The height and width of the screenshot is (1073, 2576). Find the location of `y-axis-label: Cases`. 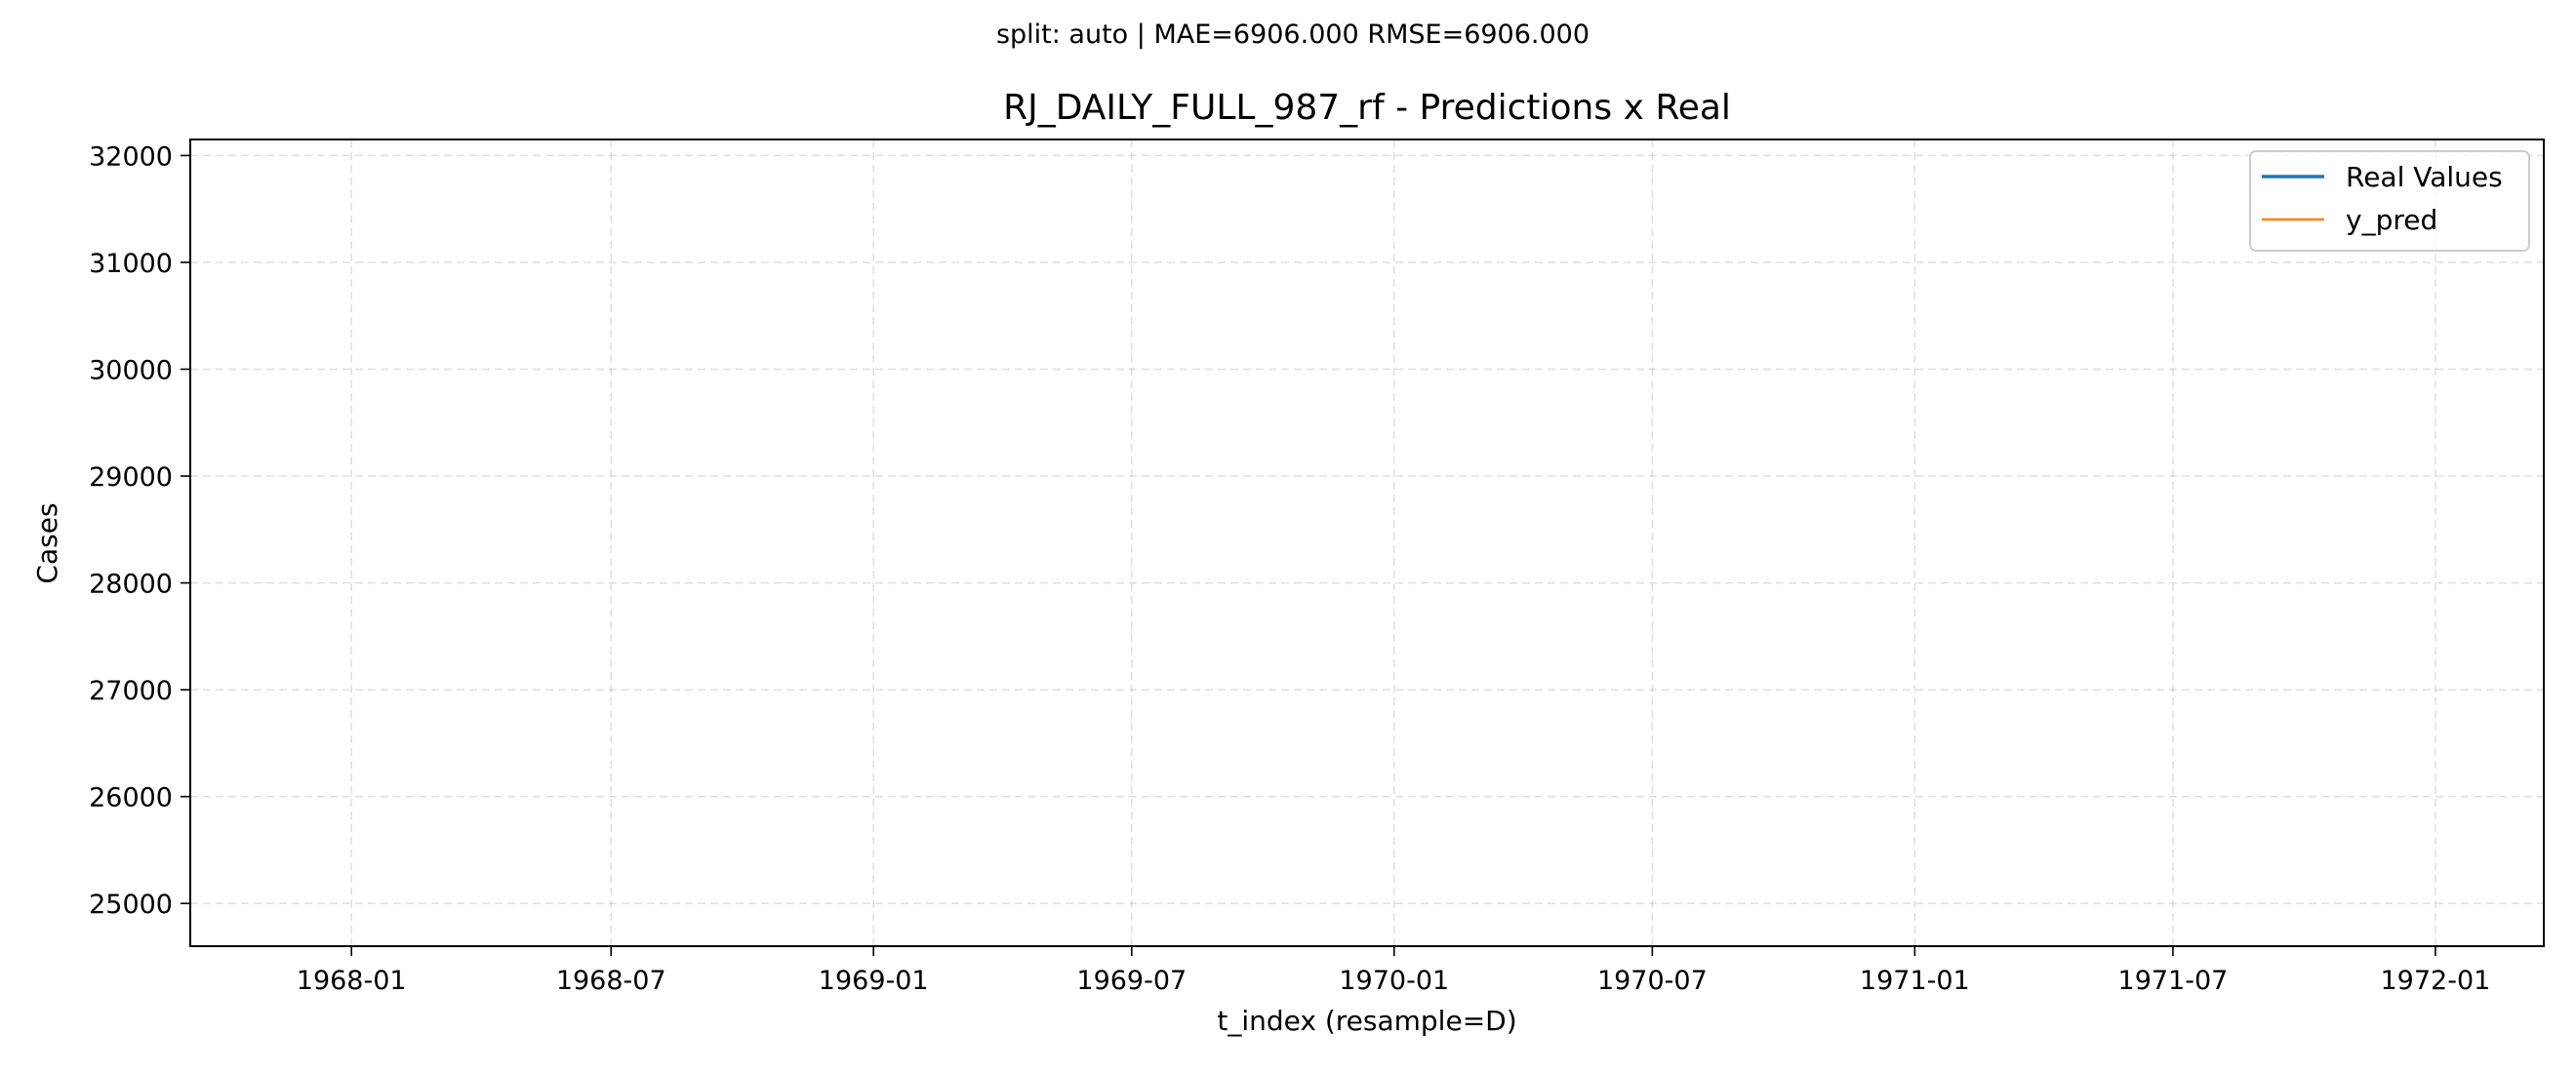

y-axis-label: Cases is located at coordinates (47, 542).